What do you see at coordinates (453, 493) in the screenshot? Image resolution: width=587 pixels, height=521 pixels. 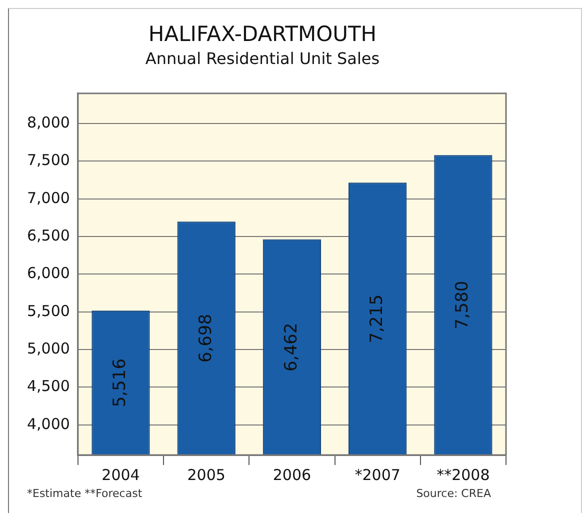 I see `source-note: Source: CREA` at bounding box center [453, 493].